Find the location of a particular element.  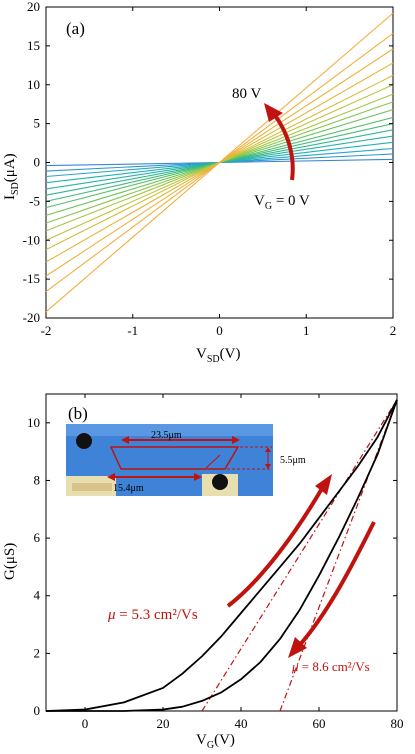

y-tick-label: 4 is located at coordinates (37, 595).